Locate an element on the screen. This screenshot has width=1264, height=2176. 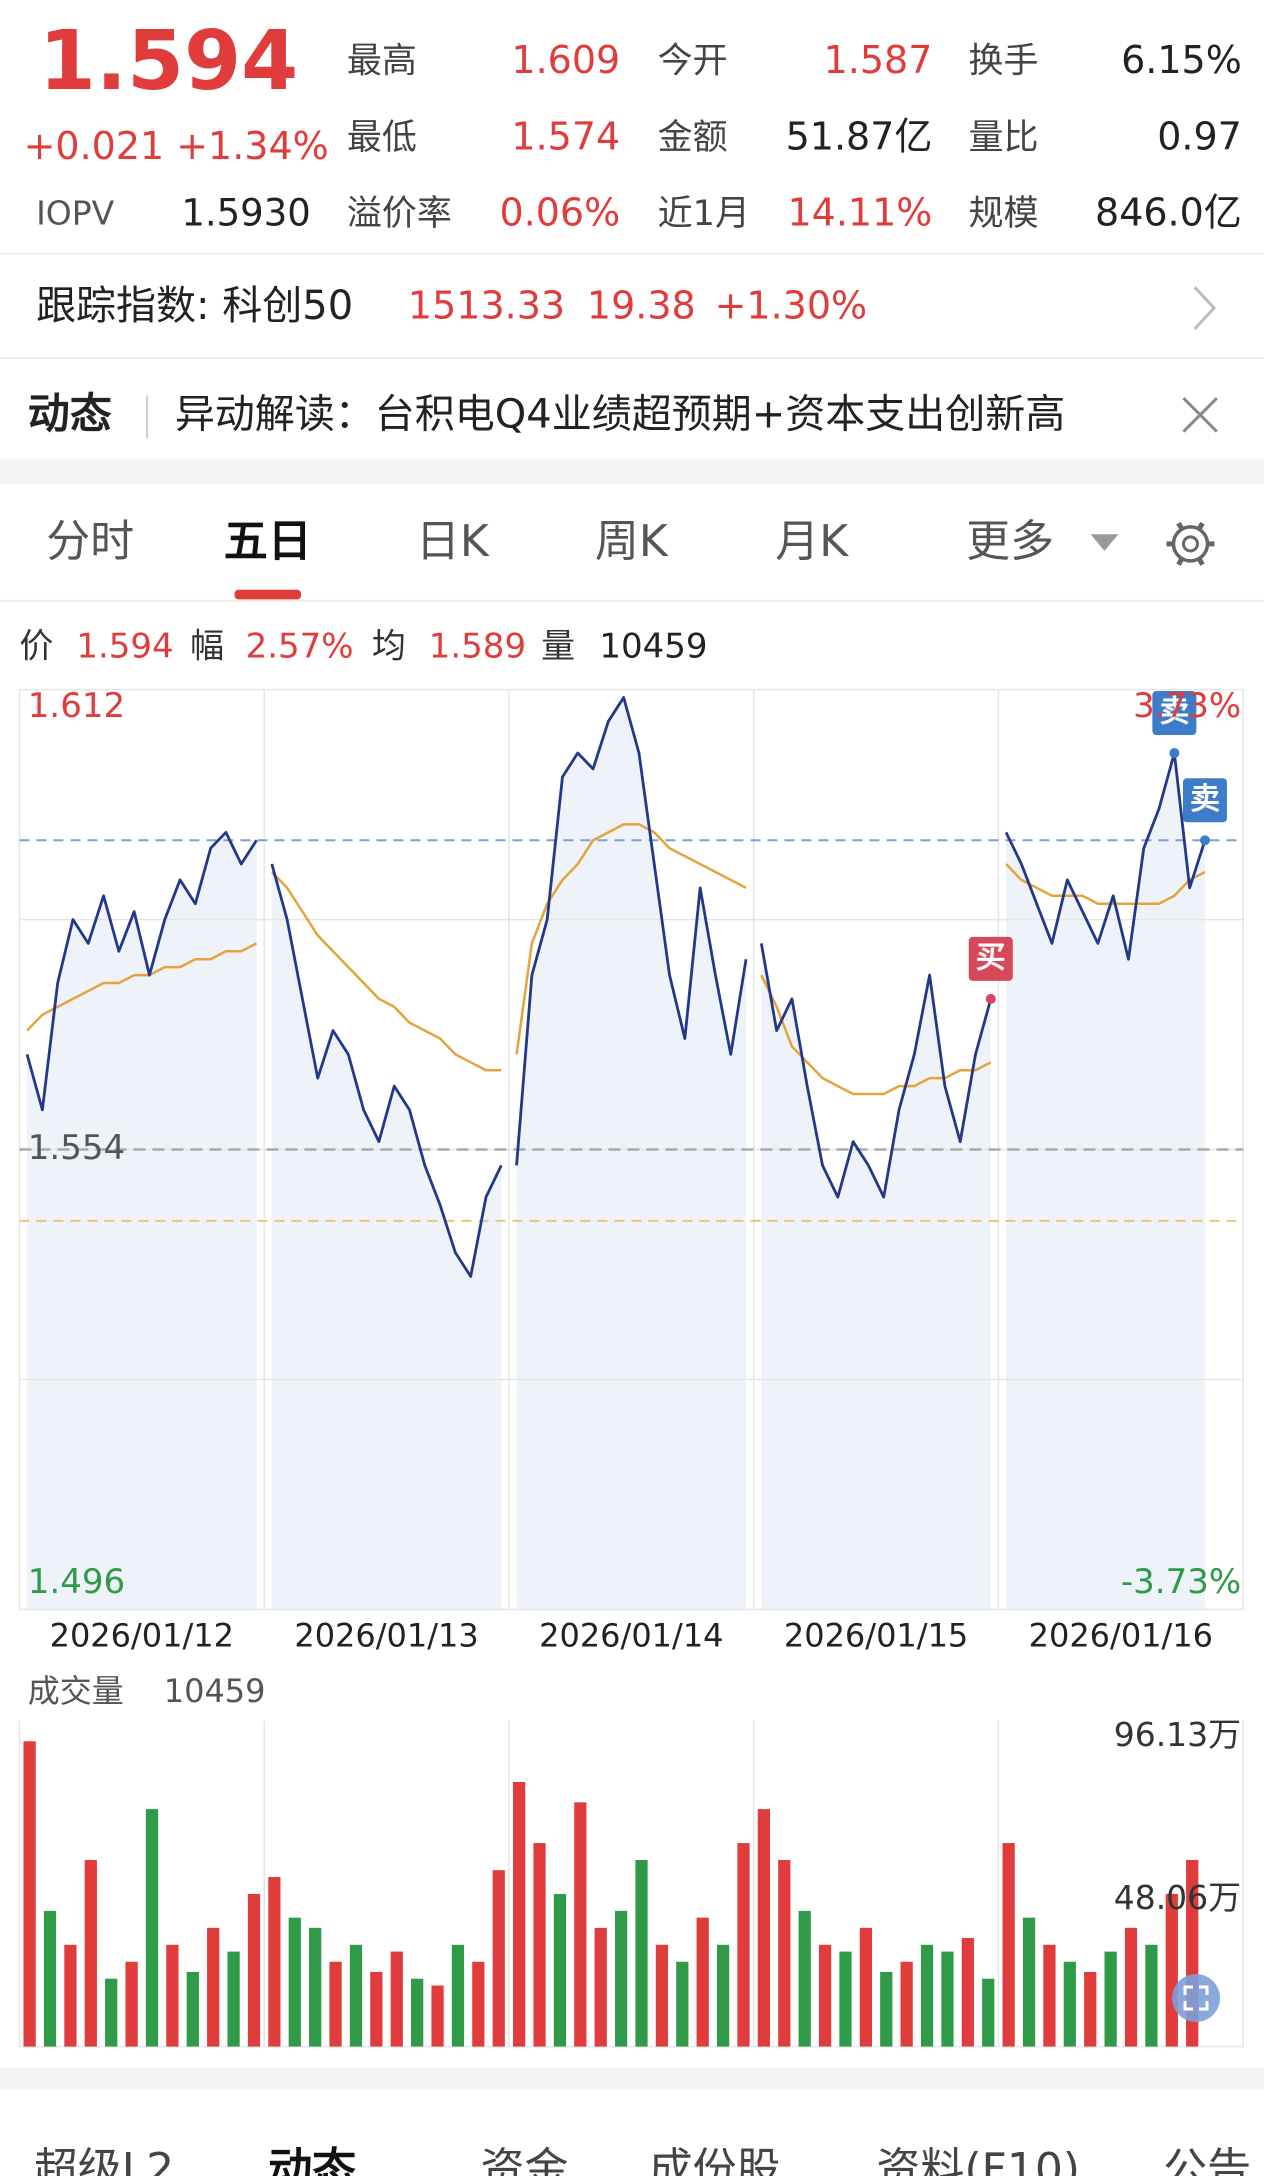
stat-label: 最低 is located at coordinates (382, 138).